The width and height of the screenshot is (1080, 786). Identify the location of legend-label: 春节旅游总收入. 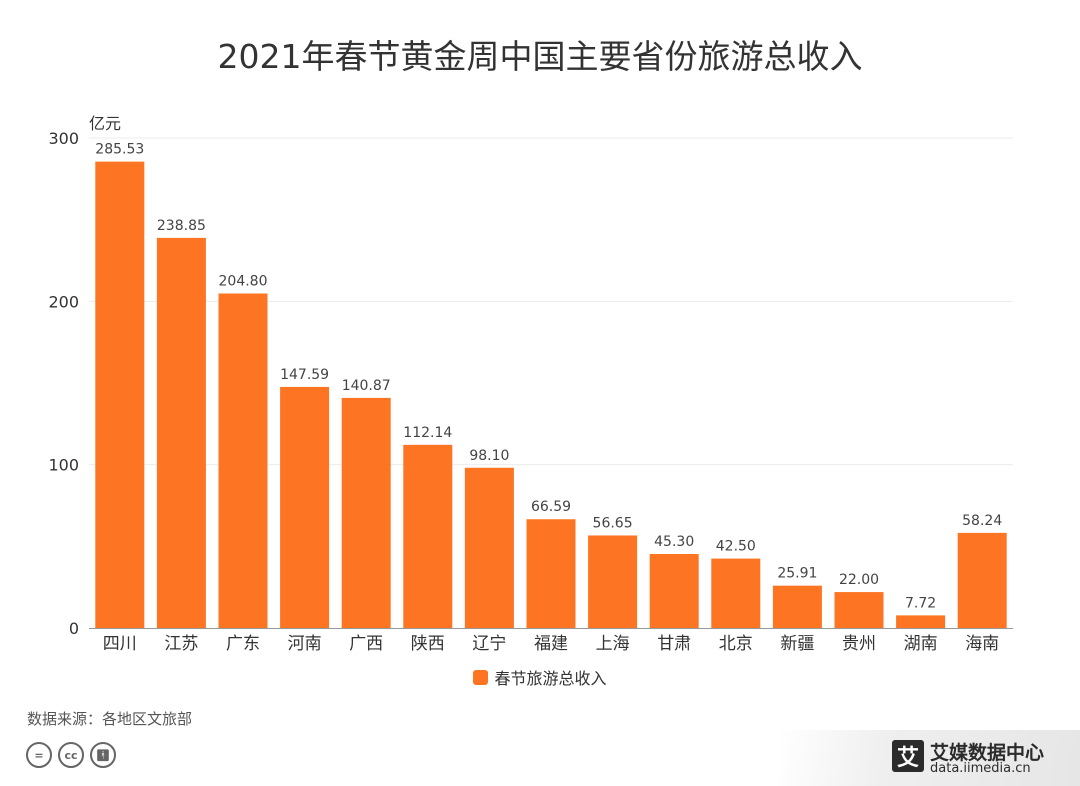
(550, 678).